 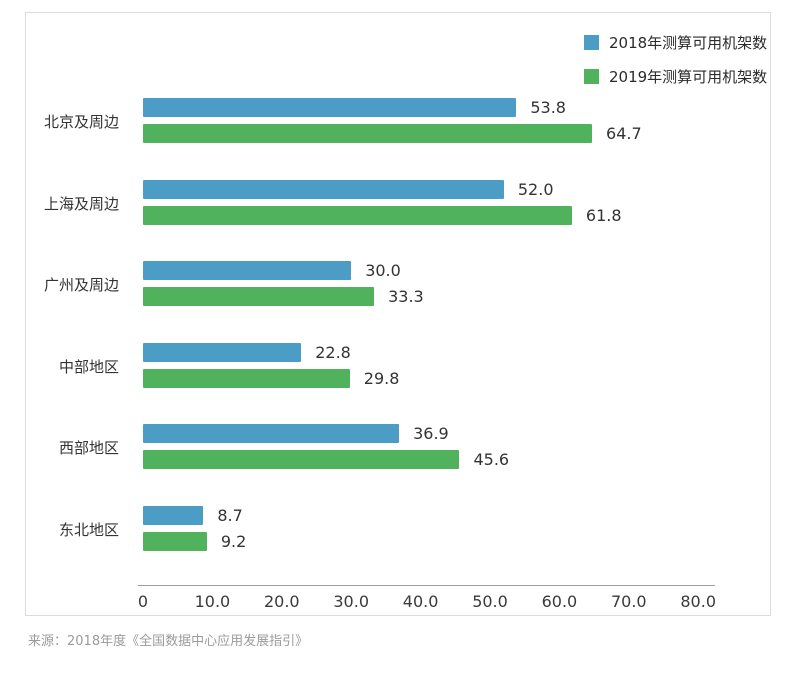 What do you see at coordinates (628, 601) in the screenshot?
I see `x-tick-label: 70.0` at bounding box center [628, 601].